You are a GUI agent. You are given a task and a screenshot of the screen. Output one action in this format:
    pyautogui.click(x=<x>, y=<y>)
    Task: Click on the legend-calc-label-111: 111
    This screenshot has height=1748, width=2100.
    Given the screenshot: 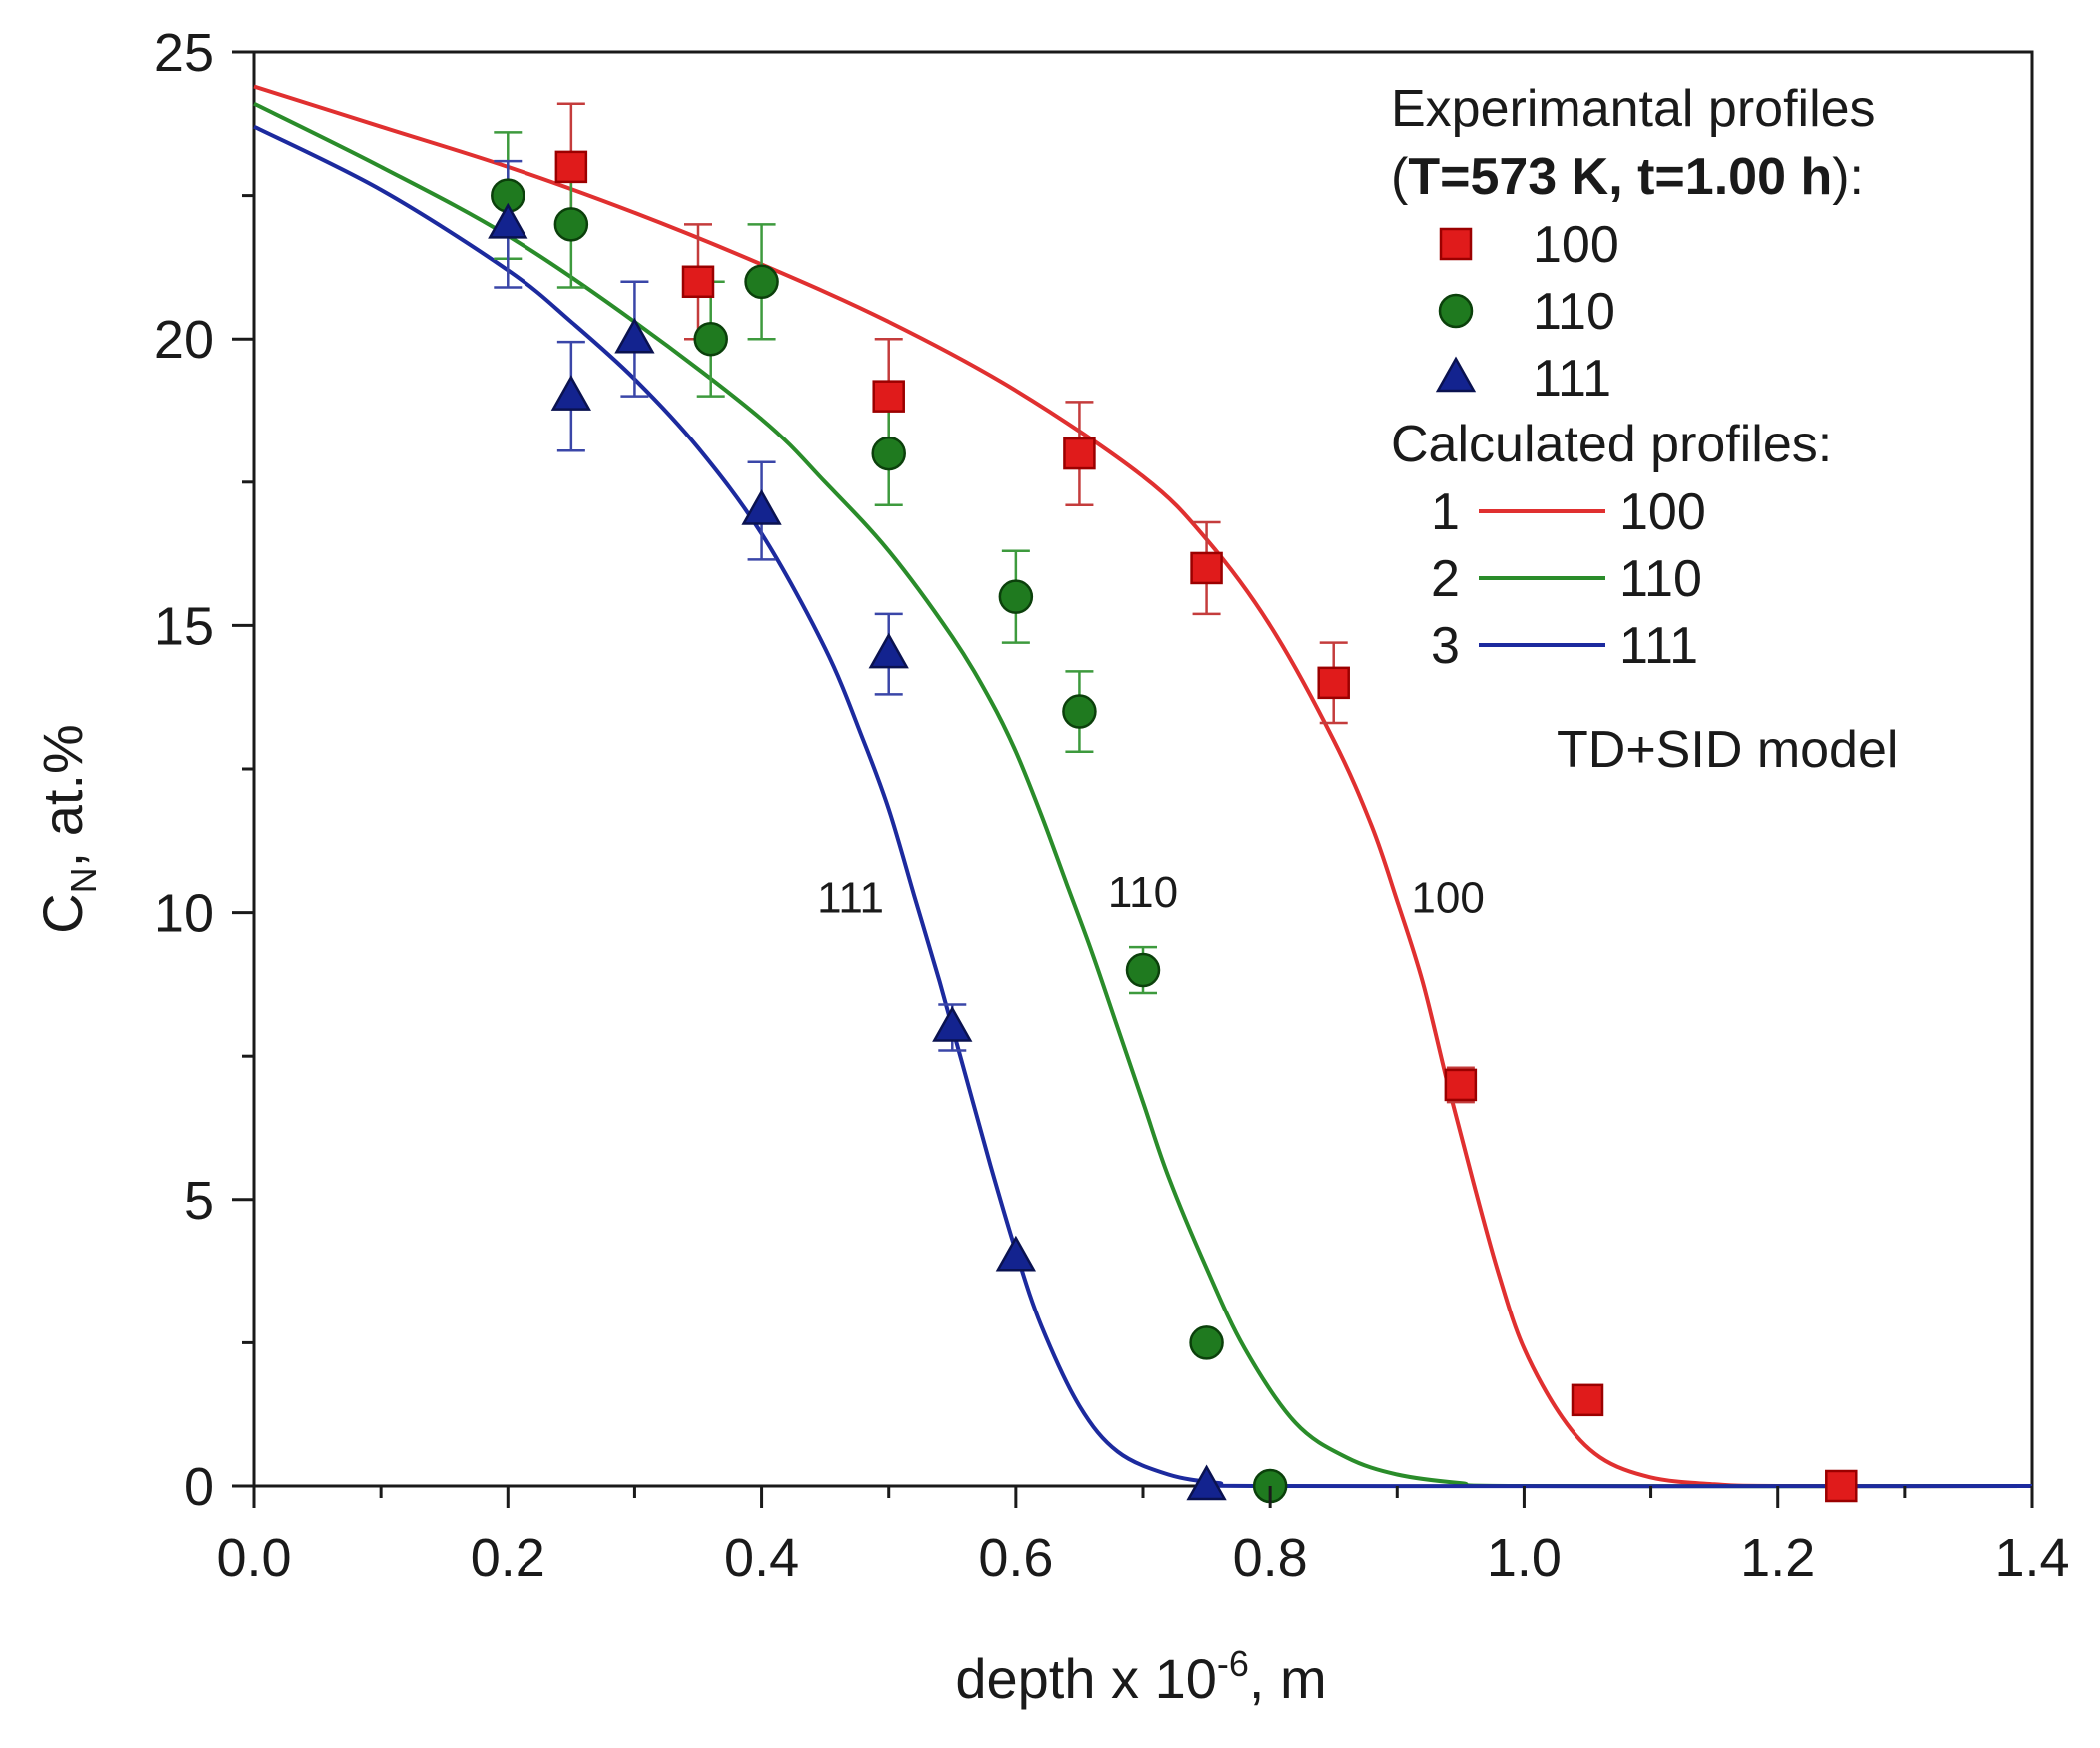 What is the action you would take?
    pyautogui.click(x=1659, y=646)
    